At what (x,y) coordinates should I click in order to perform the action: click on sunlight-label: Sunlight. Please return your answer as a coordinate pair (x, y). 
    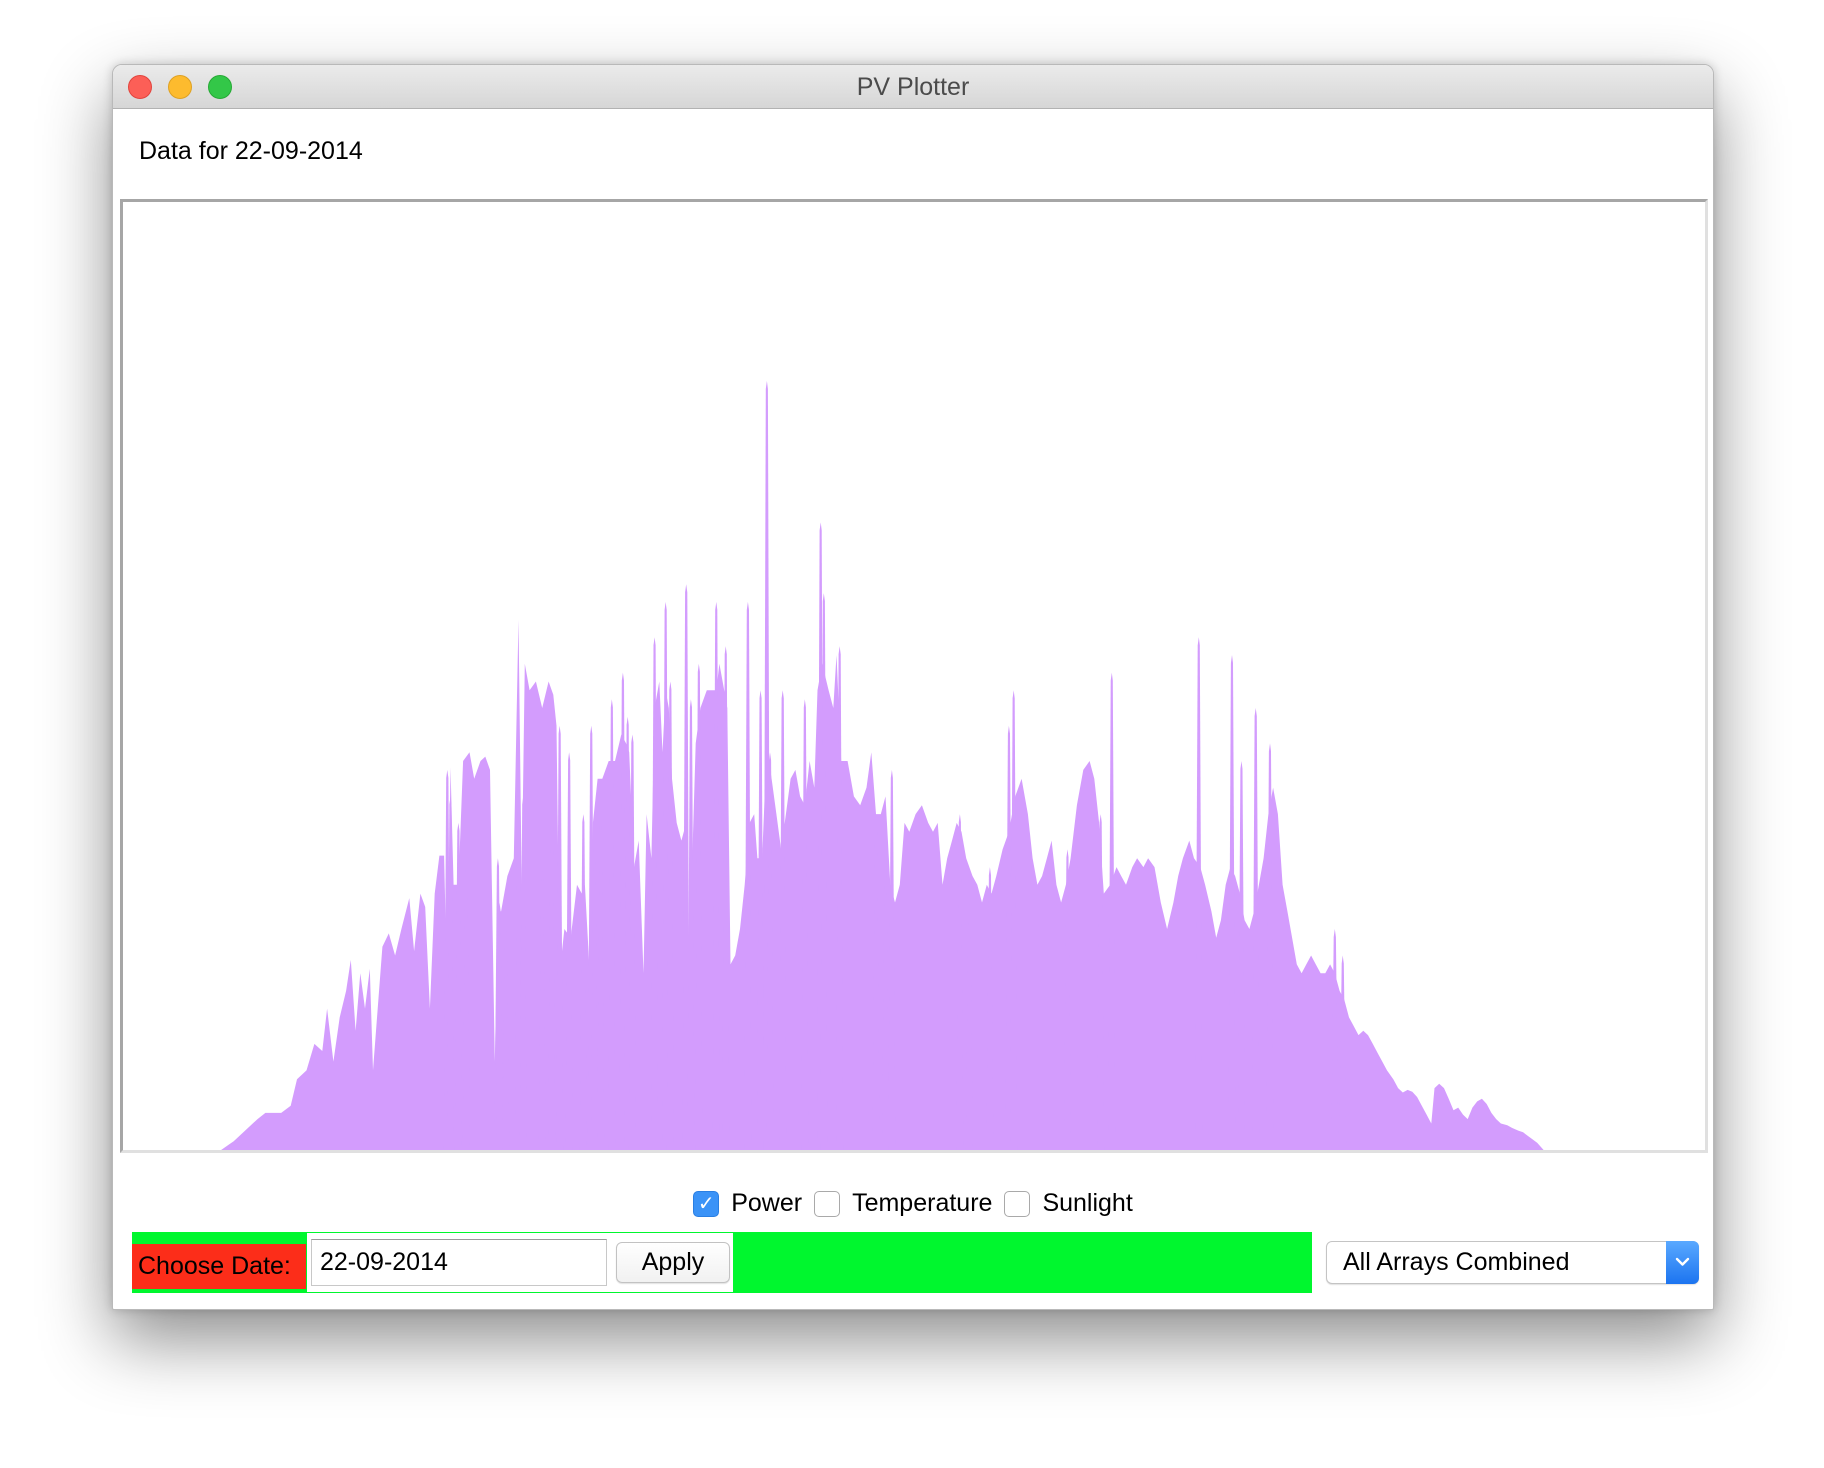
    Looking at the image, I should click on (1087, 1203).